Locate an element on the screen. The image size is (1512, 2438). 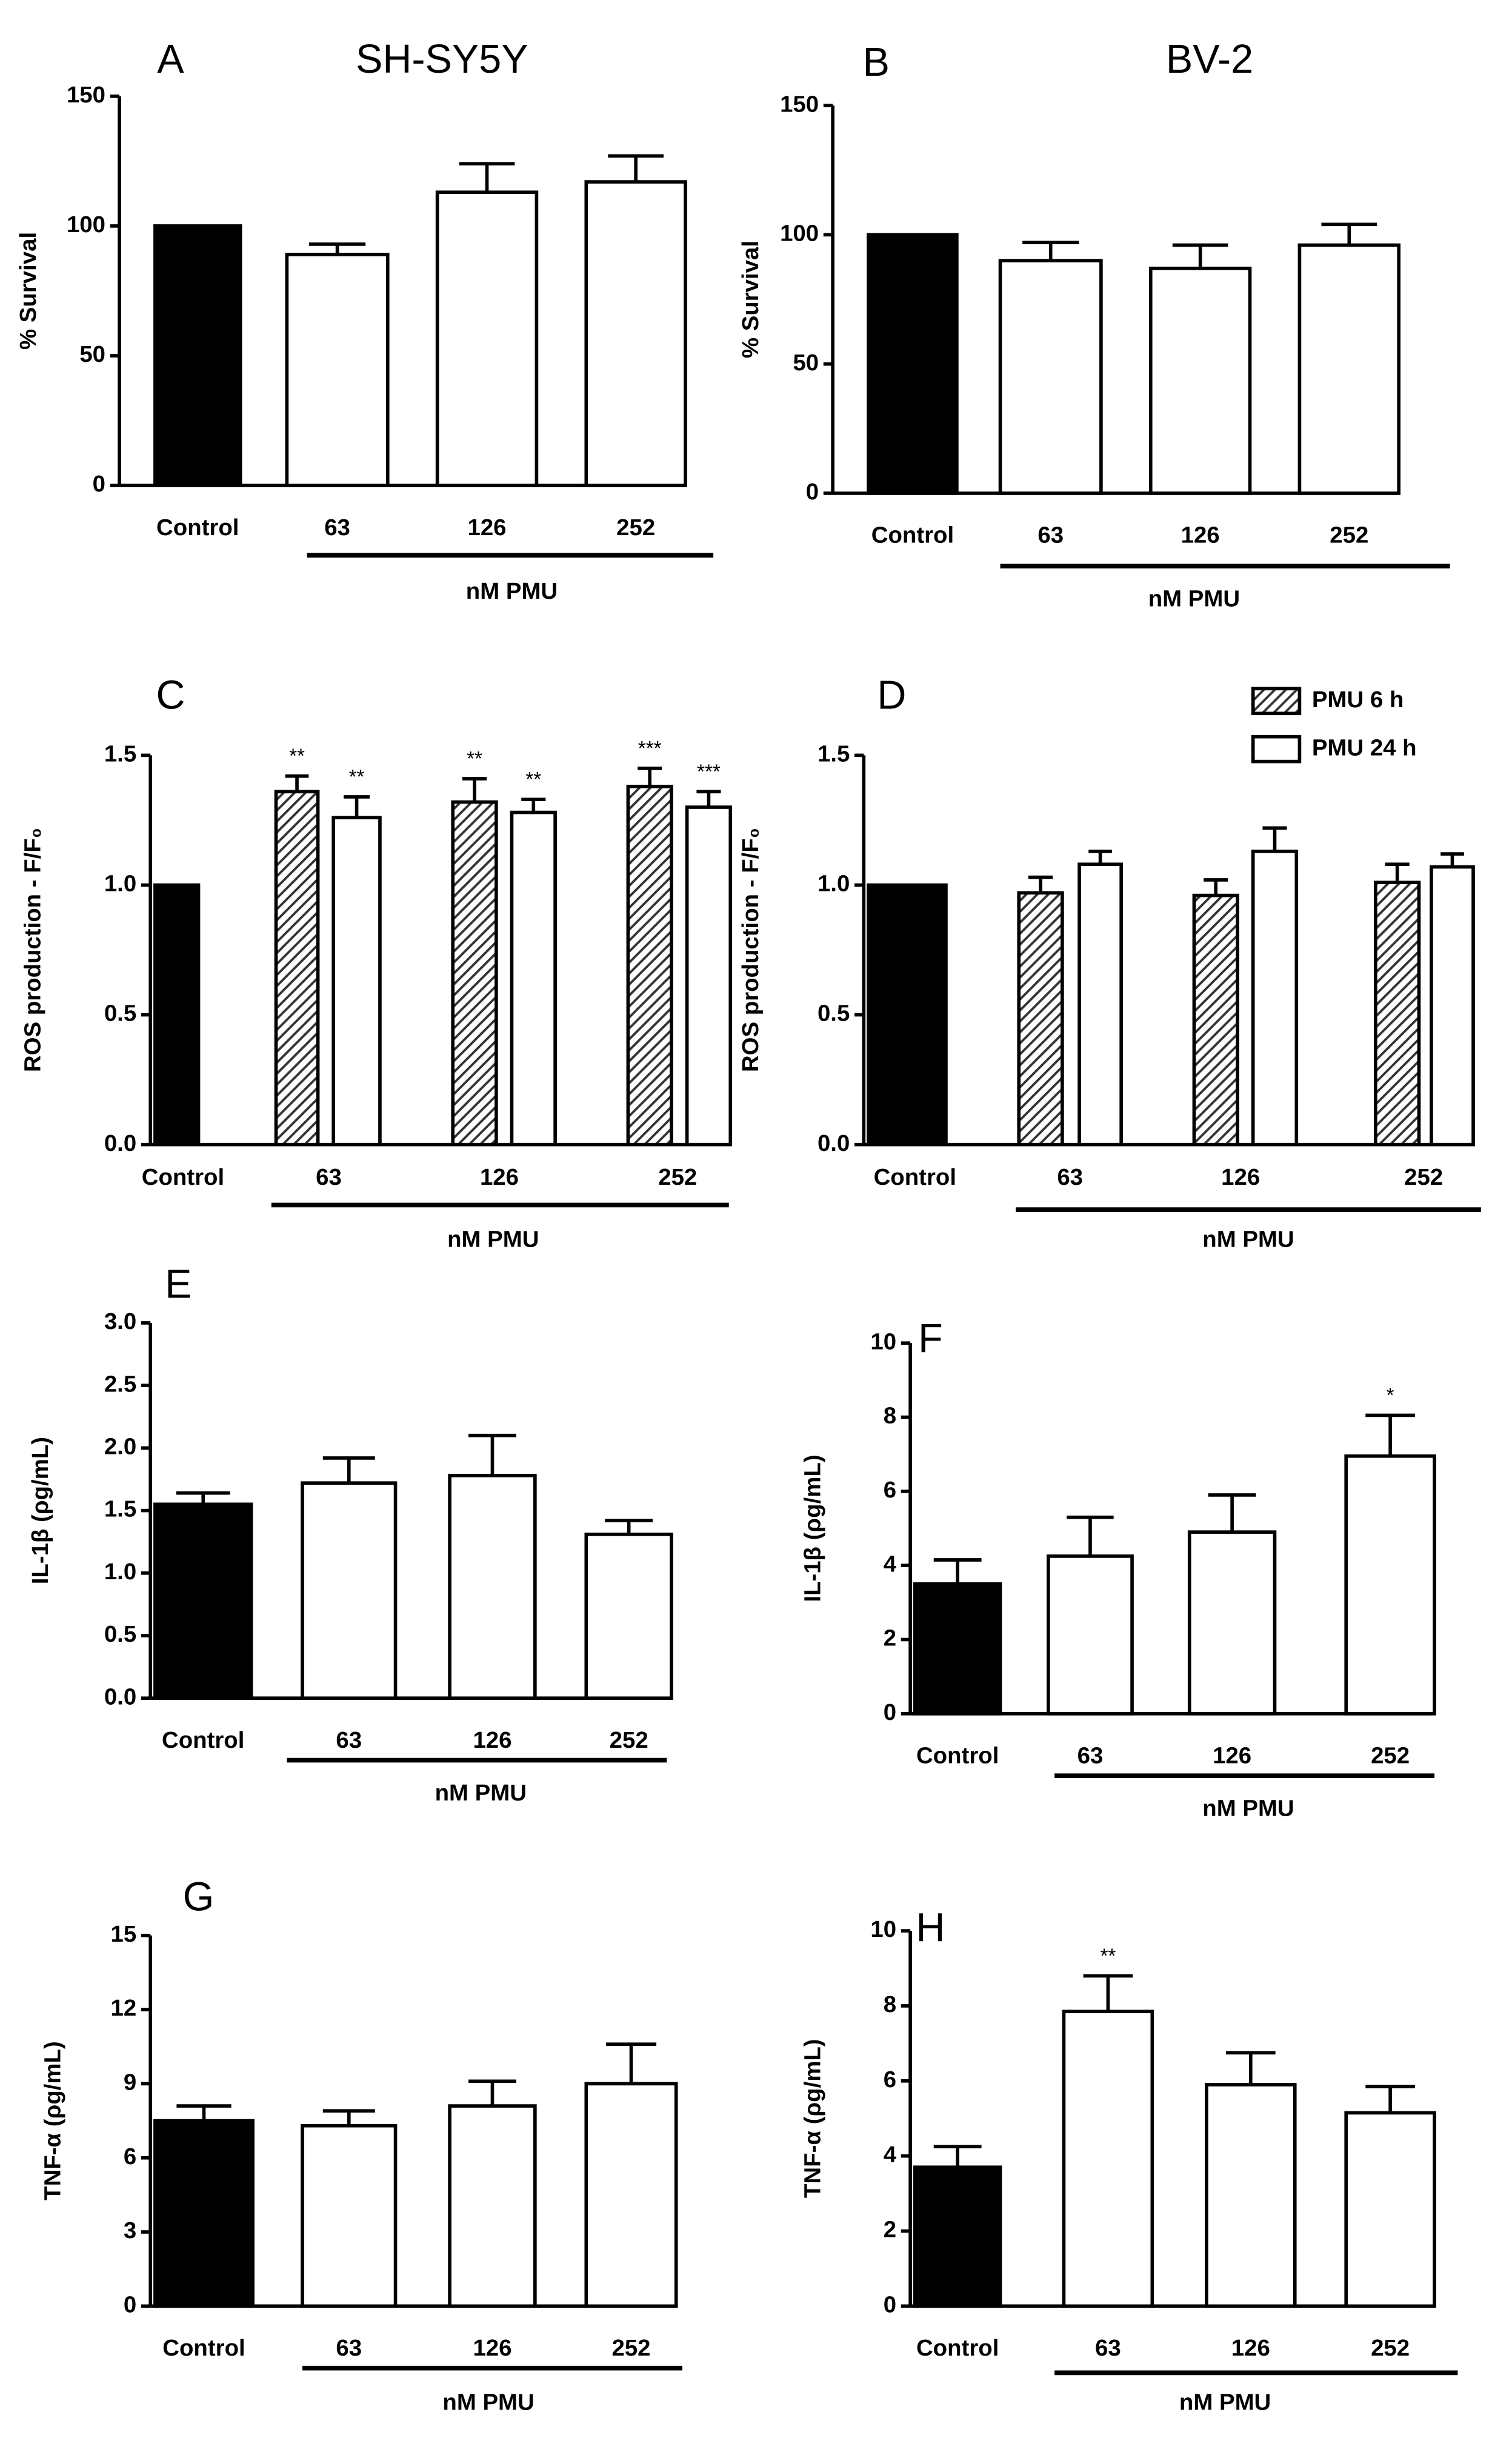
panel-letter: D is located at coordinates (891, 695).